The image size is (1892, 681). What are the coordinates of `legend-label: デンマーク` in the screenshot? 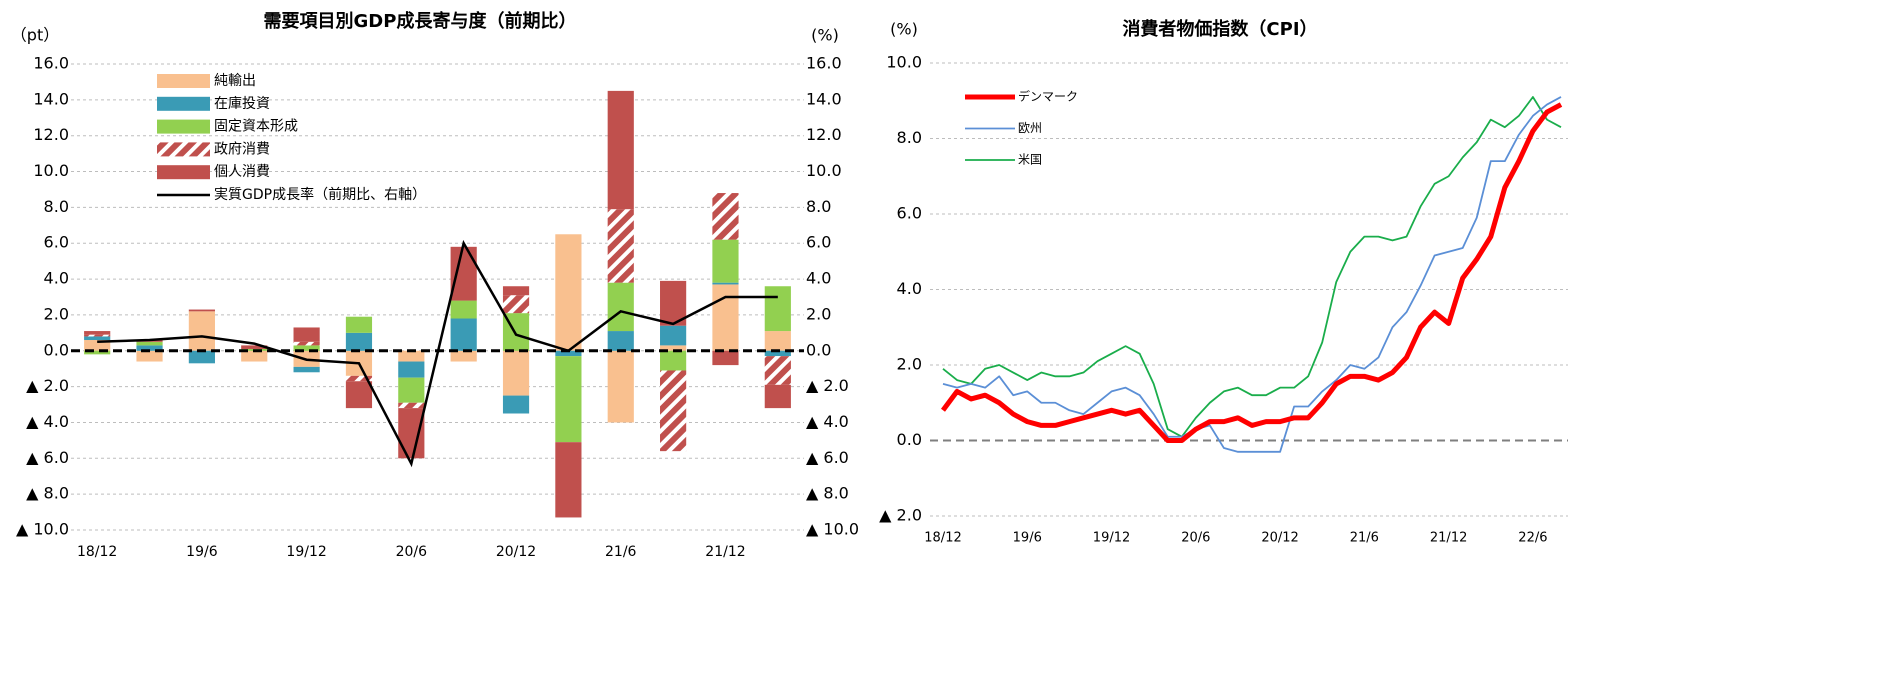 It's located at (1048, 96).